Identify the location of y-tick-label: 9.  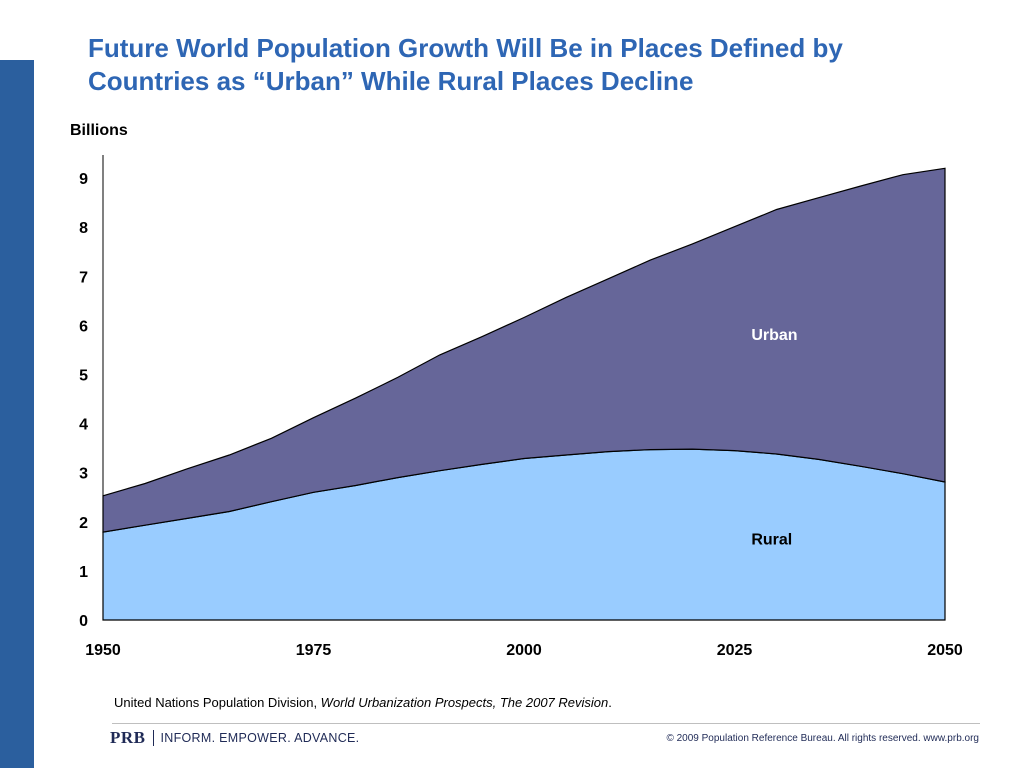
(83, 179).